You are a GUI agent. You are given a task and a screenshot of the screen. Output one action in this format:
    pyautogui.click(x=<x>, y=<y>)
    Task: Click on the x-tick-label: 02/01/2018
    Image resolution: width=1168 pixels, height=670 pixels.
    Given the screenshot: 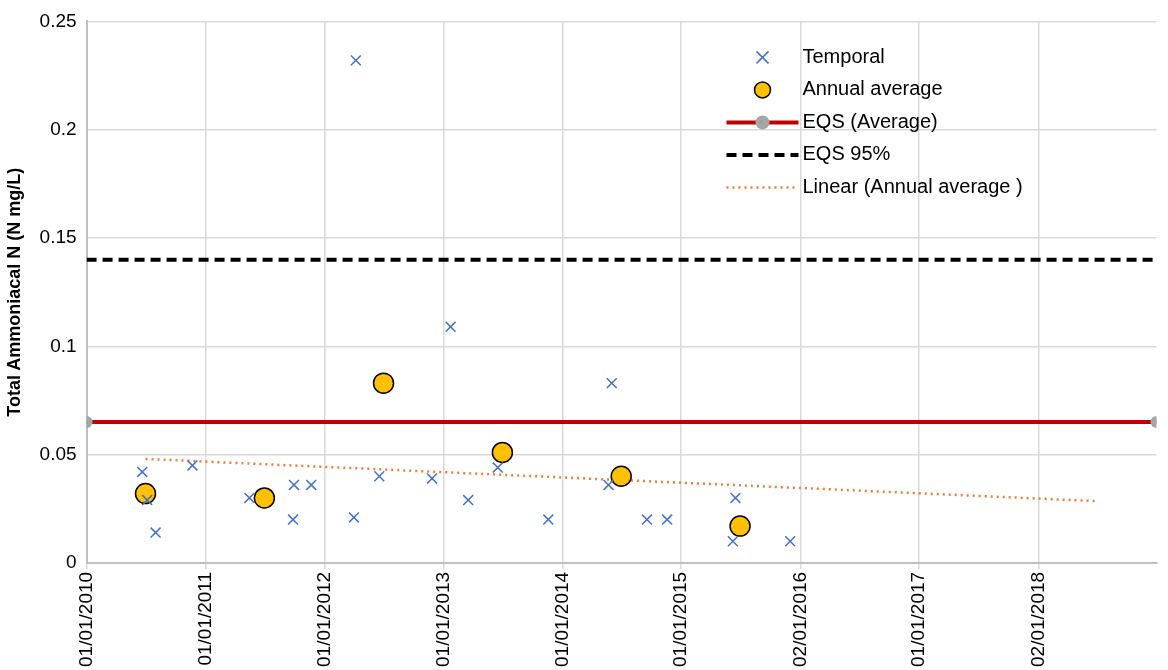 What is the action you would take?
    pyautogui.click(x=1037, y=619)
    